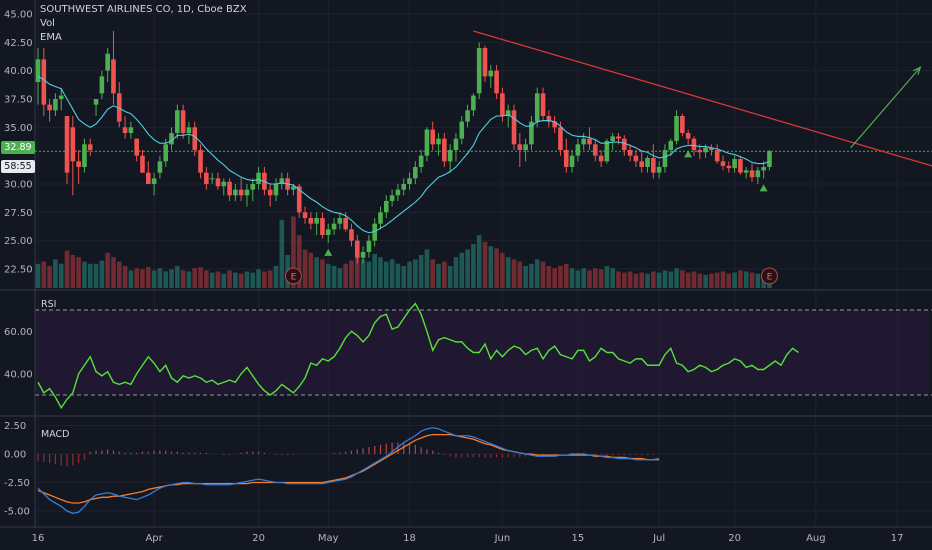 The height and width of the screenshot is (550, 932). Describe the element at coordinates (38, 538) in the screenshot. I see `x-tick-label: 16` at that location.